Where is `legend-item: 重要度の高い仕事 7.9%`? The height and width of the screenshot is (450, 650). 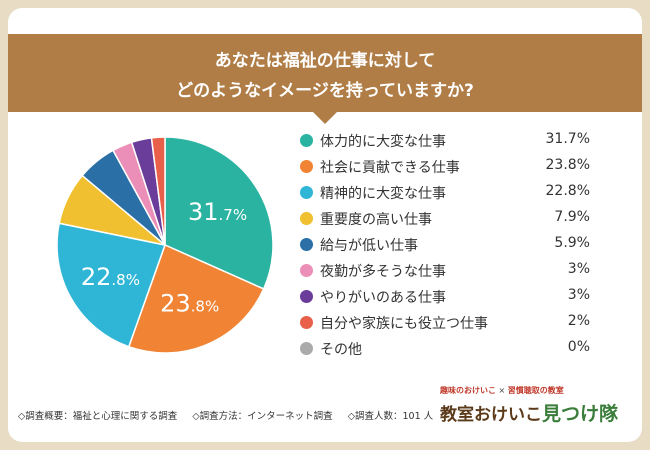
legend-item: 重要度の高い仕事 7.9% is located at coordinates (445, 219).